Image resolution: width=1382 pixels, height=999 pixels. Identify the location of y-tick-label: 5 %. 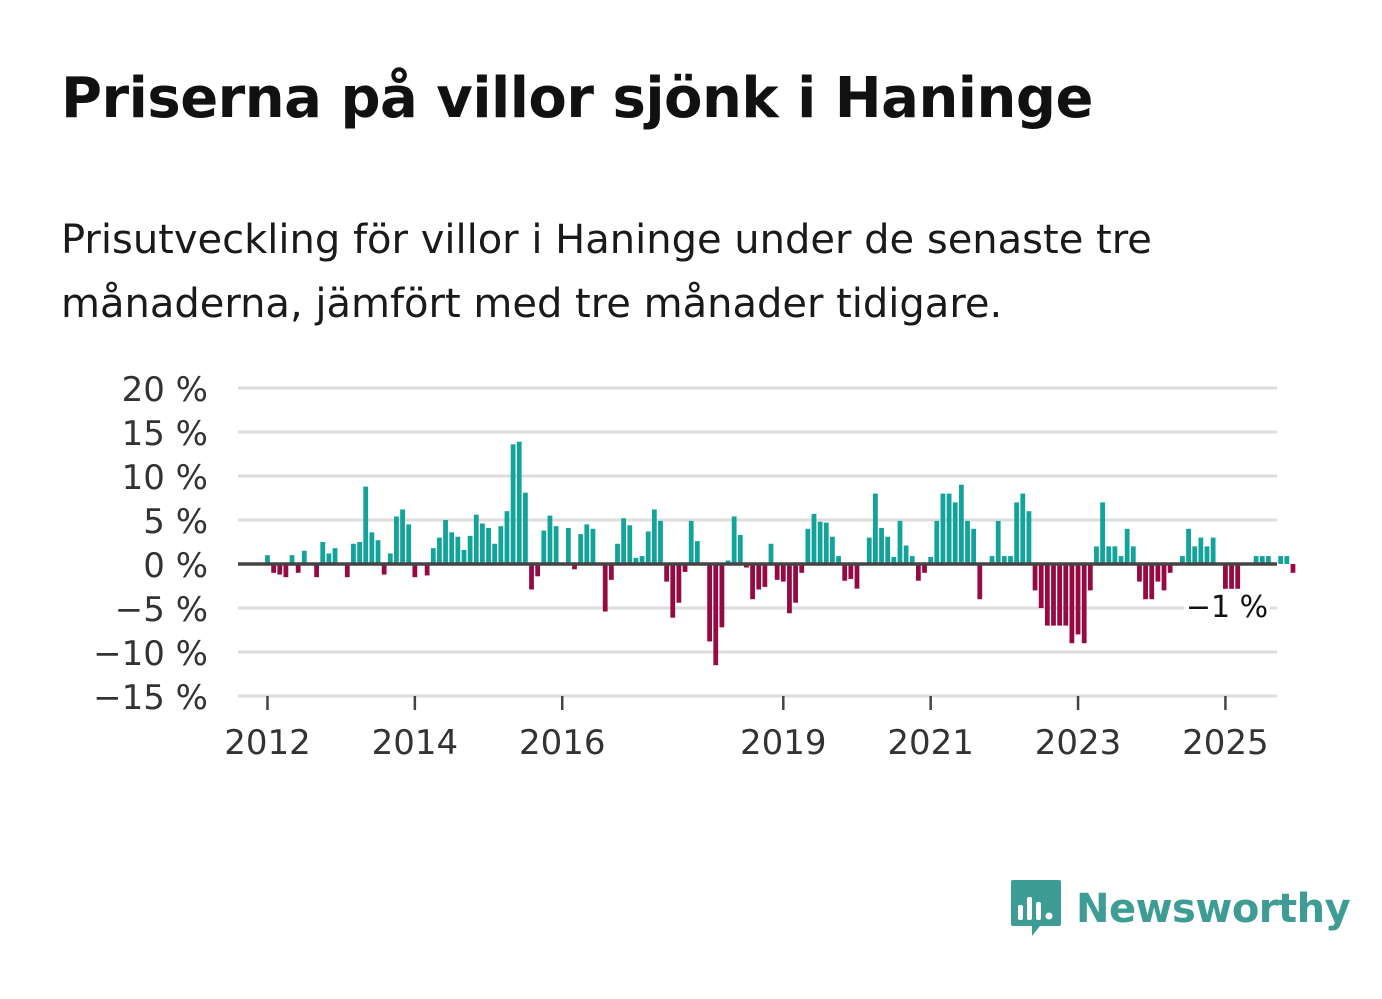
(175, 522).